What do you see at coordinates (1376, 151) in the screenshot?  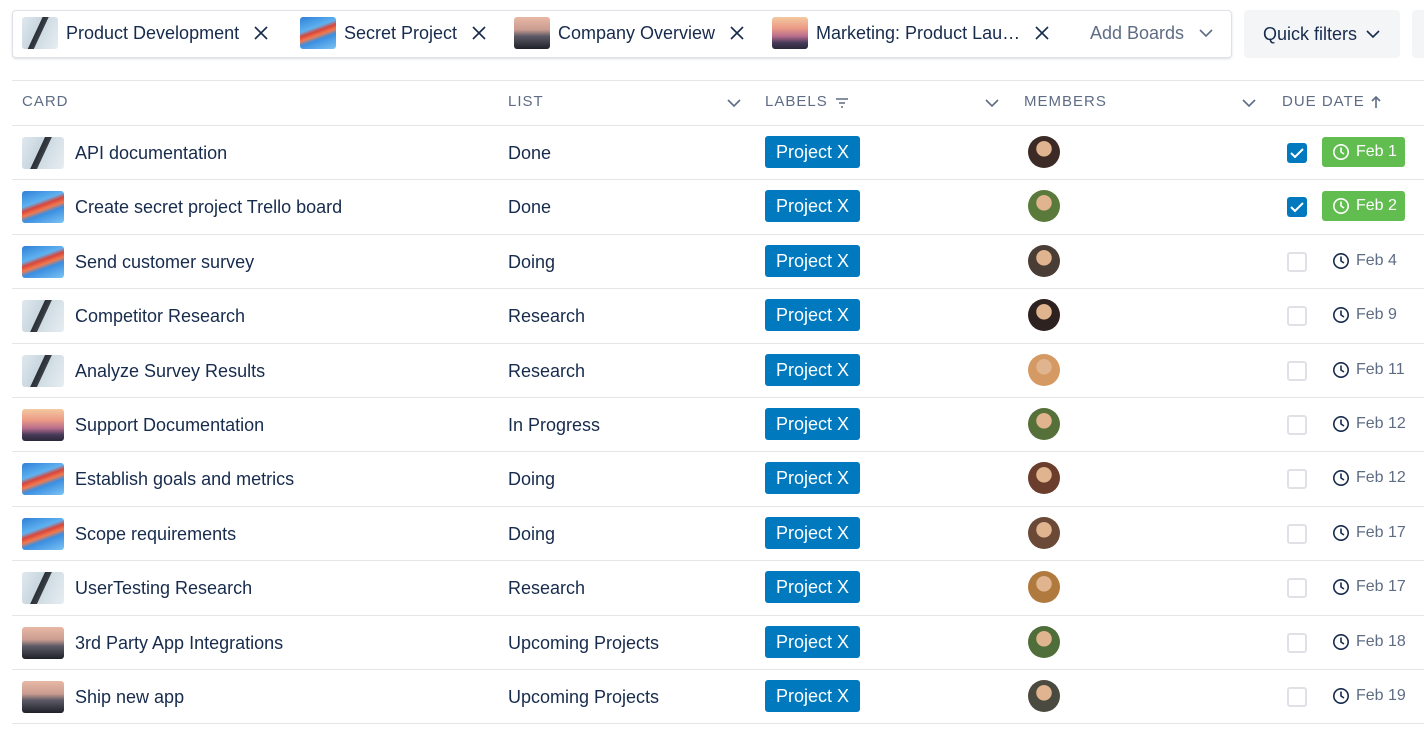 I see `due-text: Feb 1` at bounding box center [1376, 151].